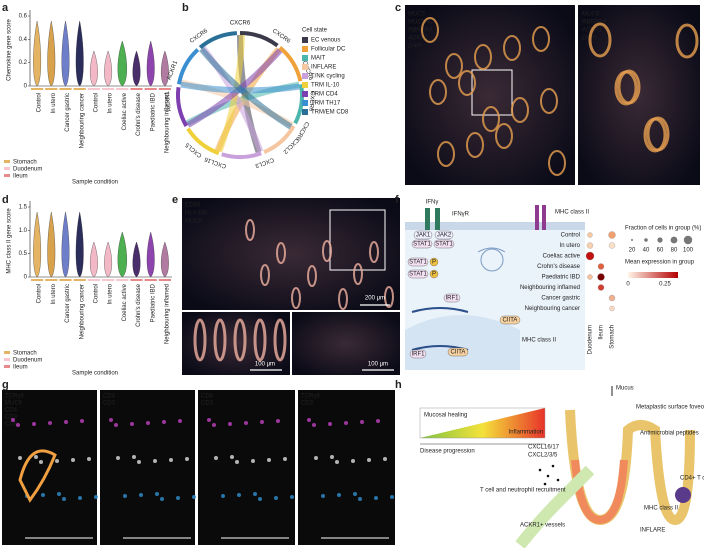 The image size is (704, 548). What do you see at coordinates (669, 434) in the screenshot?
I see `label: Antimicrobial peptides` at bounding box center [669, 434].